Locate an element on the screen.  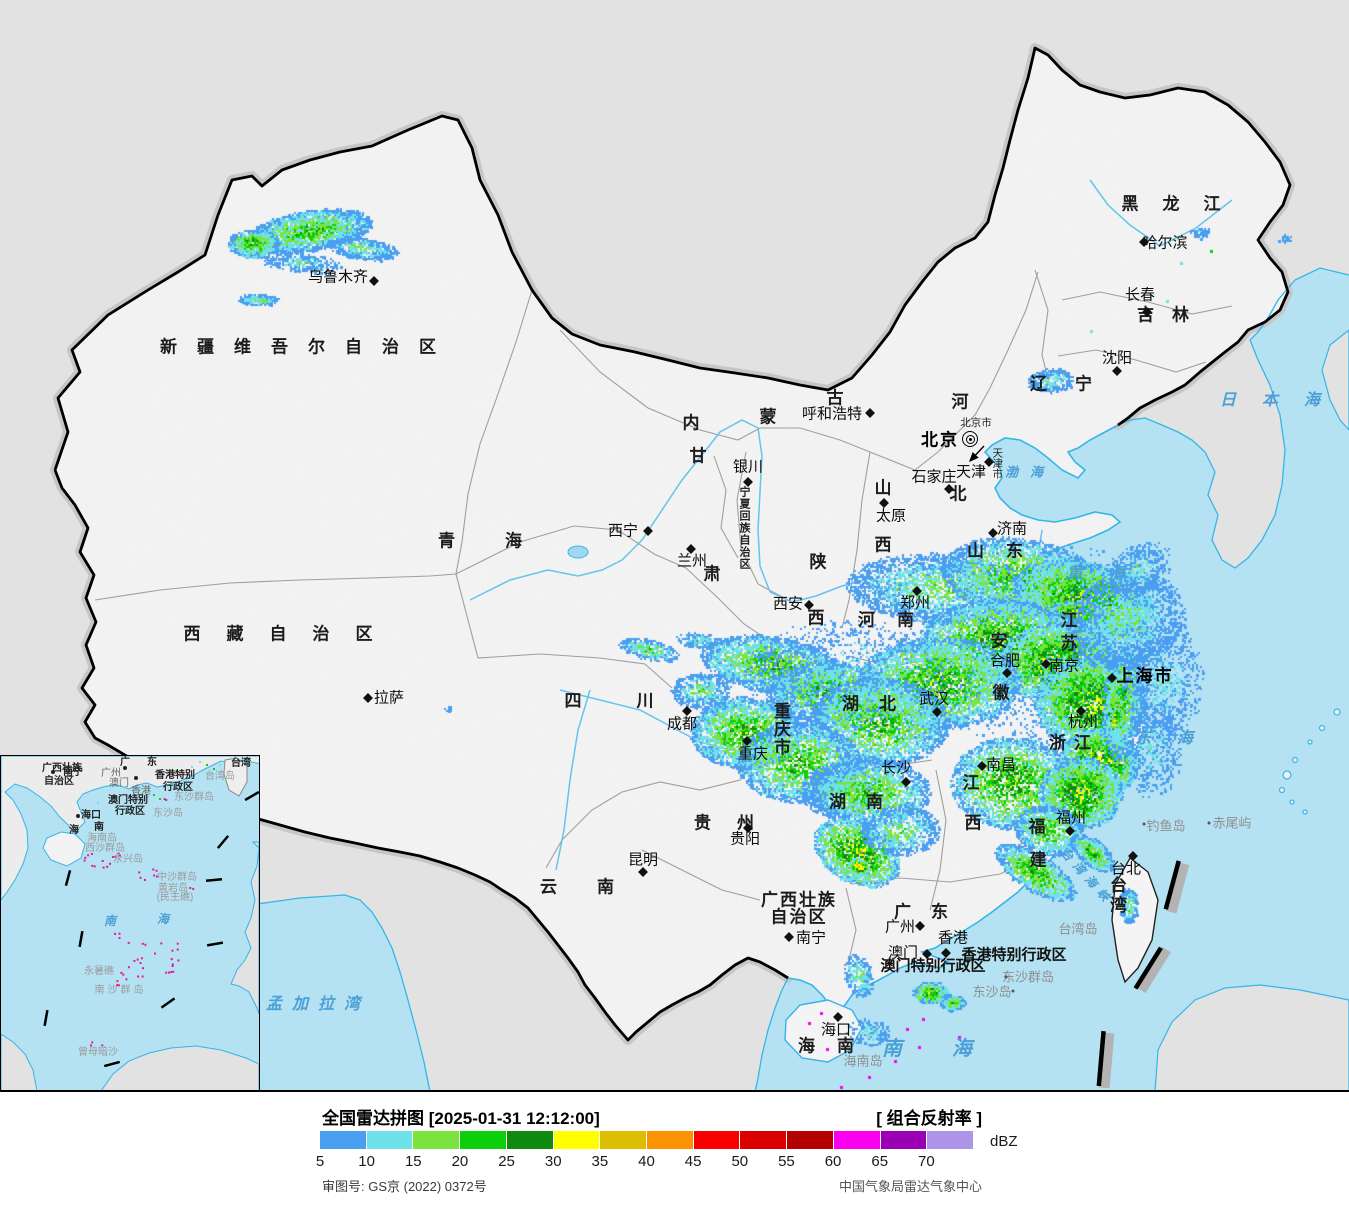
legend-tick: 25 is located at coordinates (506, 1161).